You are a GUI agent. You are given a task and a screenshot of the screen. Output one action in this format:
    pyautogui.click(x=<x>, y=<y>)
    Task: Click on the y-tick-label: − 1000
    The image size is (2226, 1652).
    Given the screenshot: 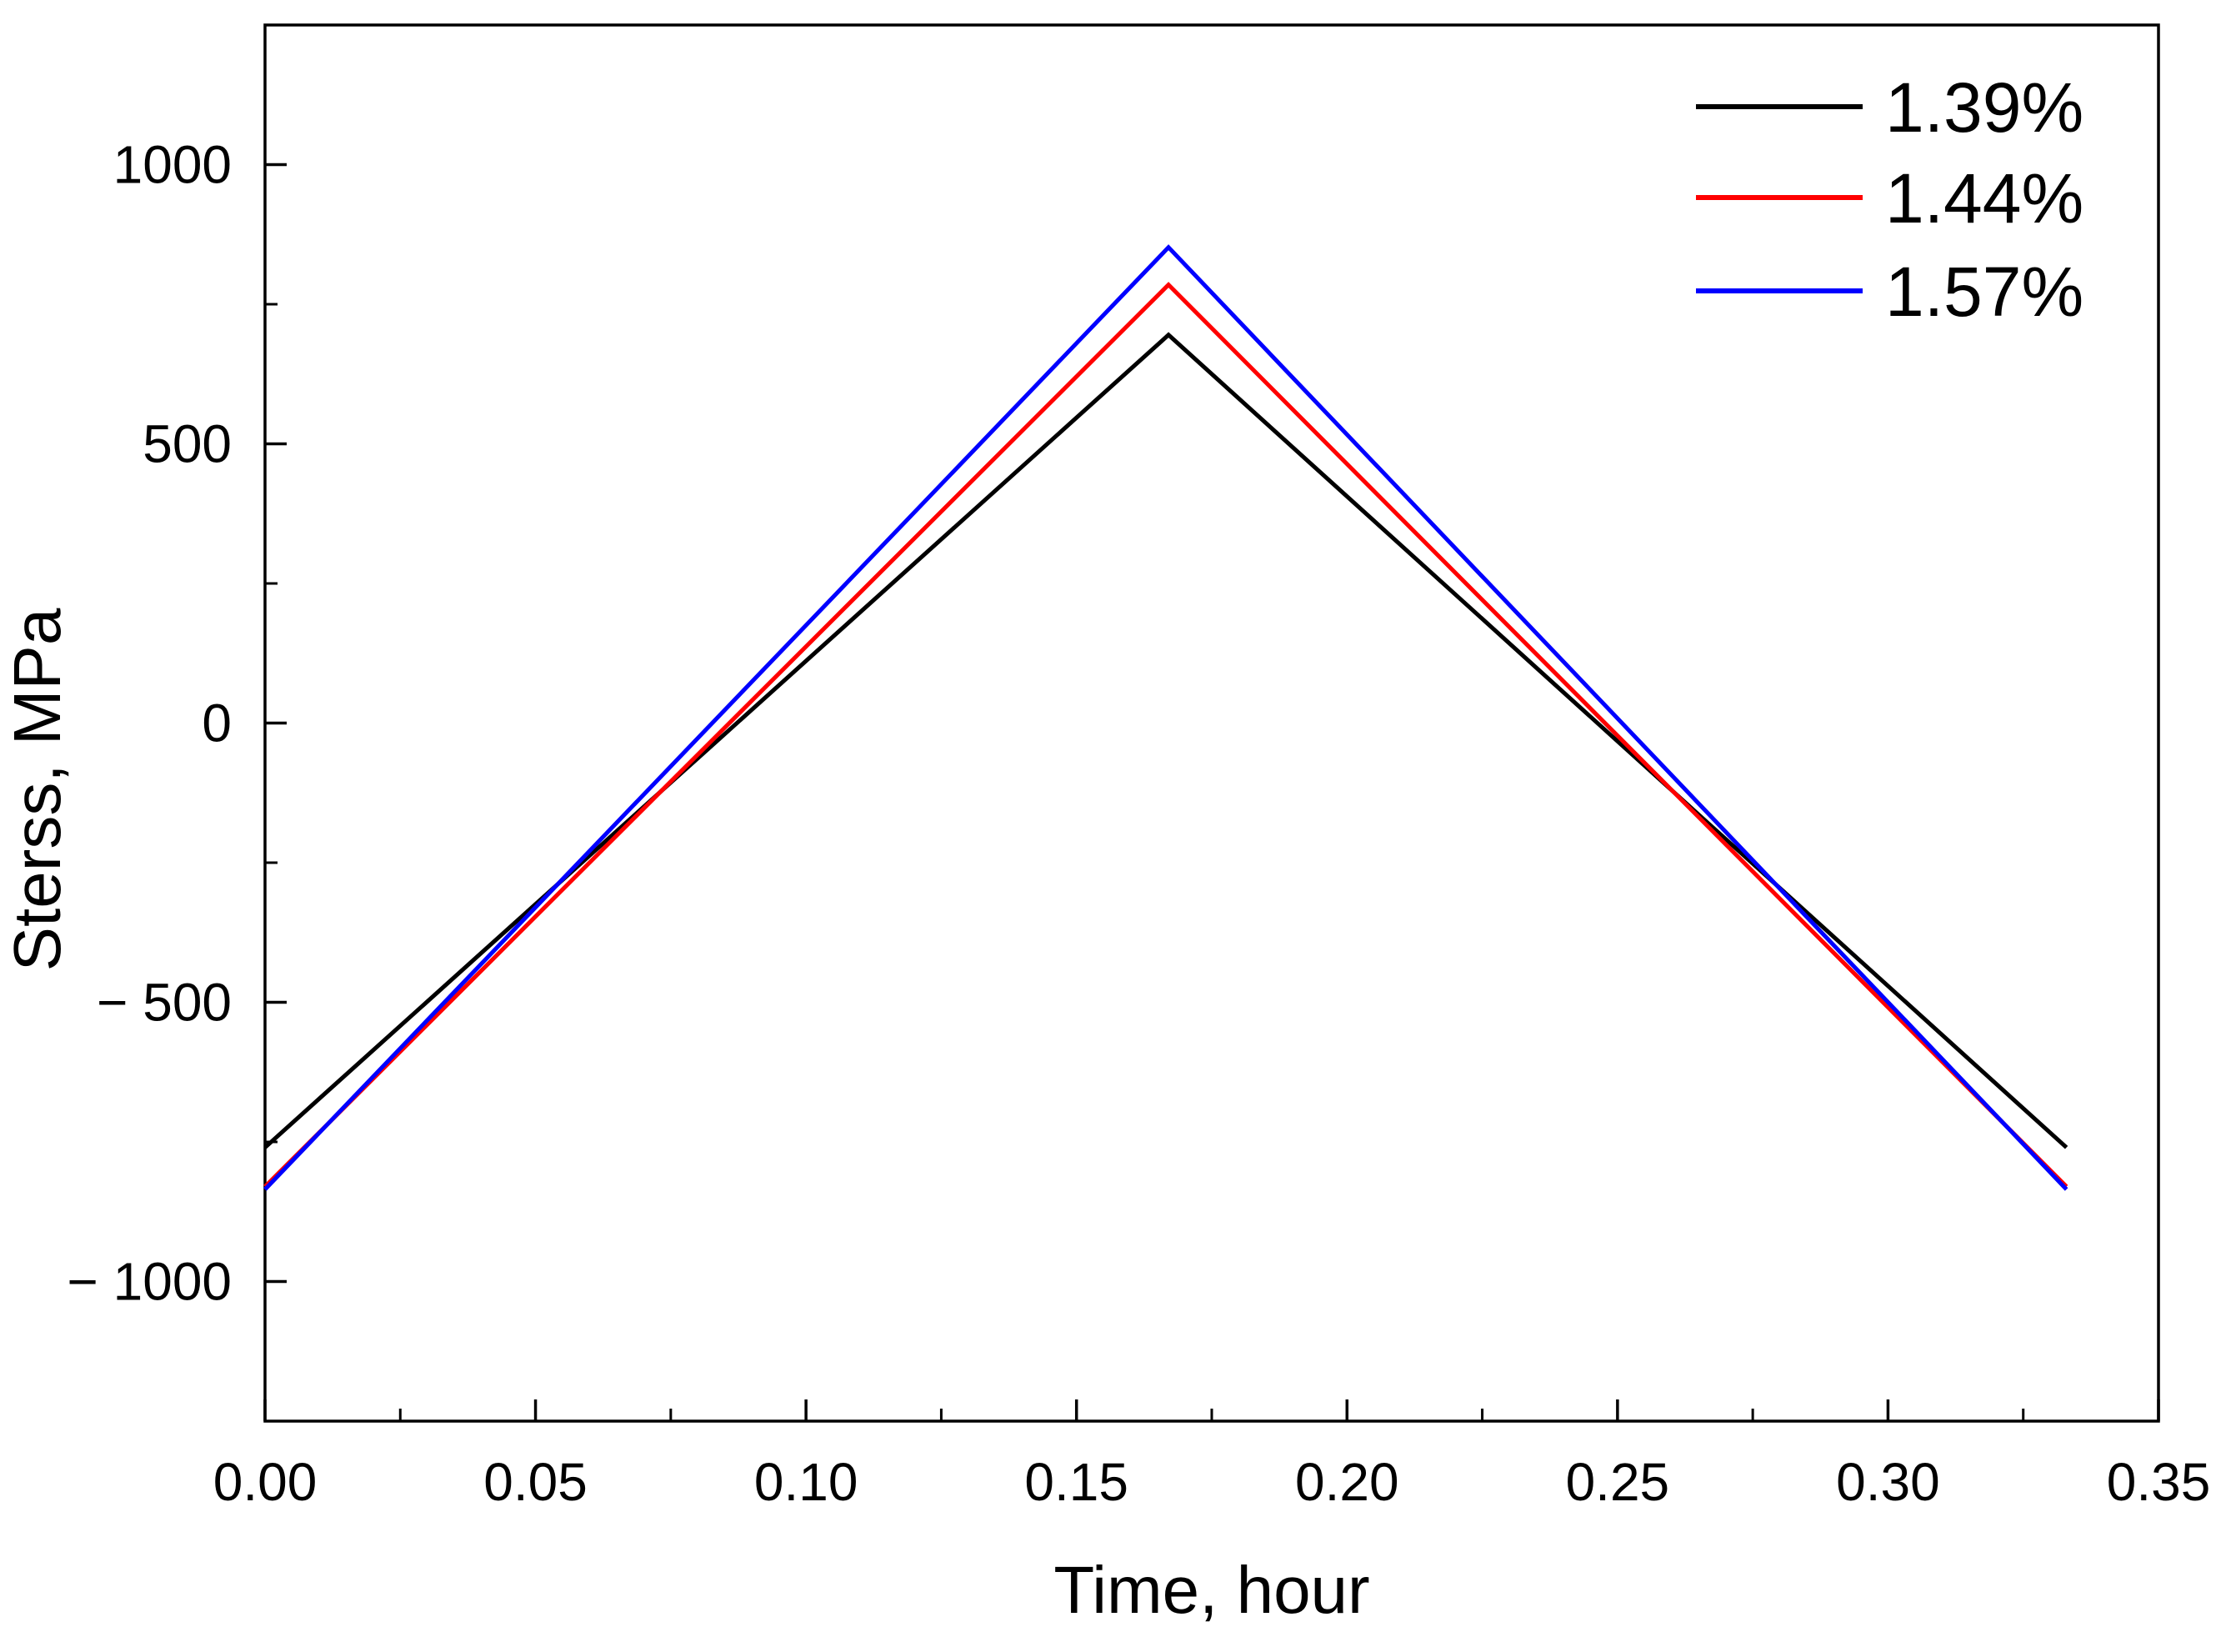 What is the action you would take?
    pyautogui.click(x=149, y=1282)
    